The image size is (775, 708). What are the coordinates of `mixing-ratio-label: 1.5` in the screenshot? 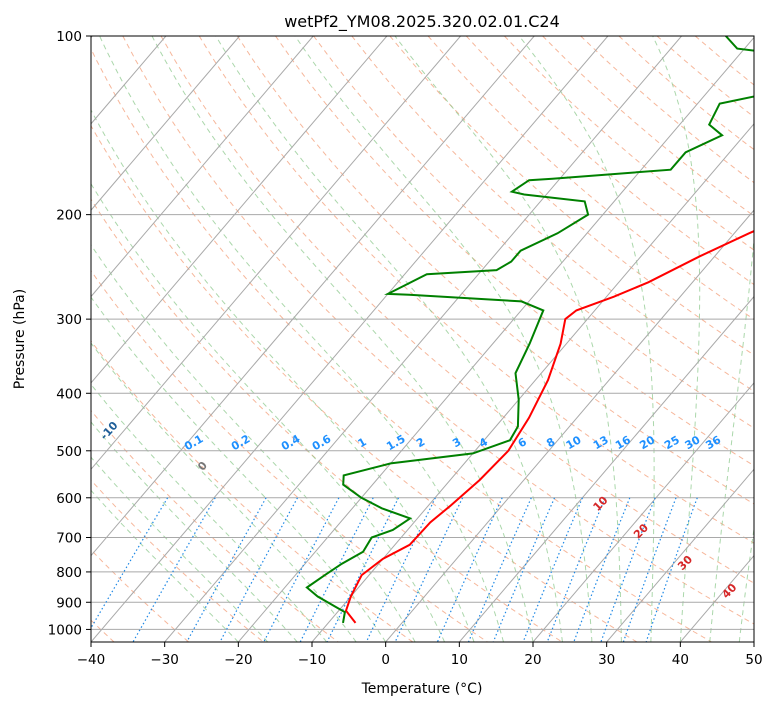 It's located at (395, 442).